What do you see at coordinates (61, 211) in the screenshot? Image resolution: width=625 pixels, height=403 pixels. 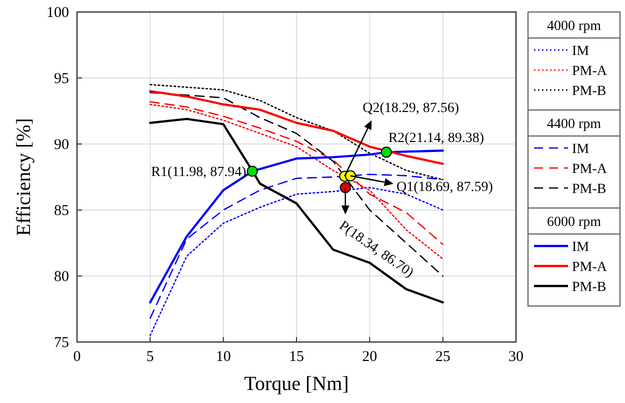 I see `y-tick-label: 85` at bounding box center [61, 211].